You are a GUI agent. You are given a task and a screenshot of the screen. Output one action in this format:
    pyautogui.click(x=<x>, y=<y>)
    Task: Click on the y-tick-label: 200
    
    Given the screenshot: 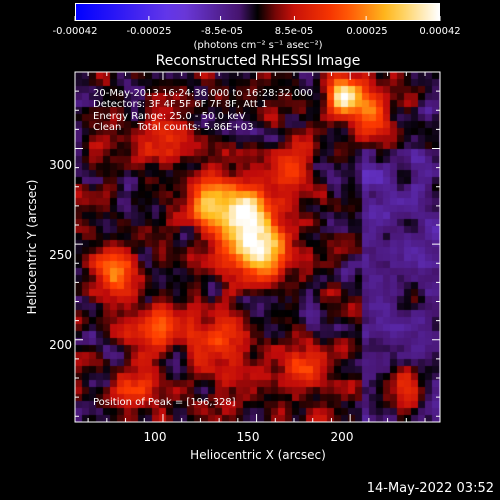 What is the action you would take?
    pyautogui.click(x=60, y=345)
    